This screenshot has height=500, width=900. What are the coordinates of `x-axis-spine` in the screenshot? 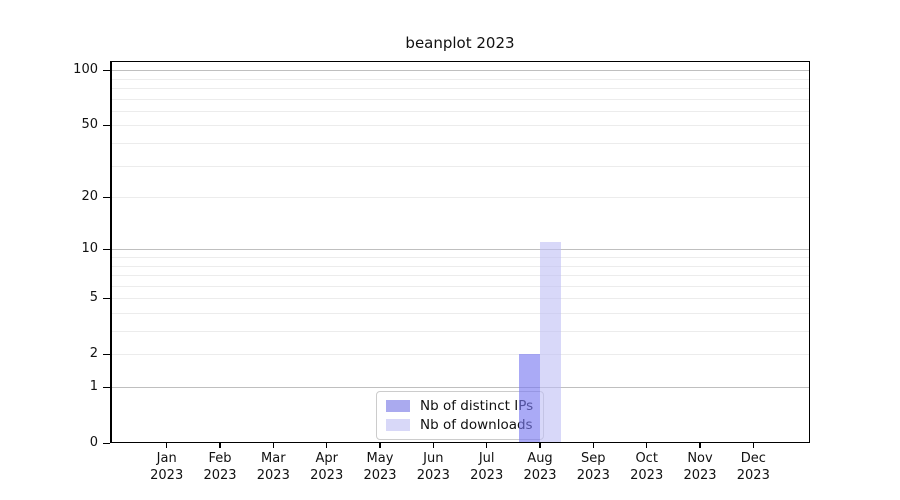 It's located at (460, 442).